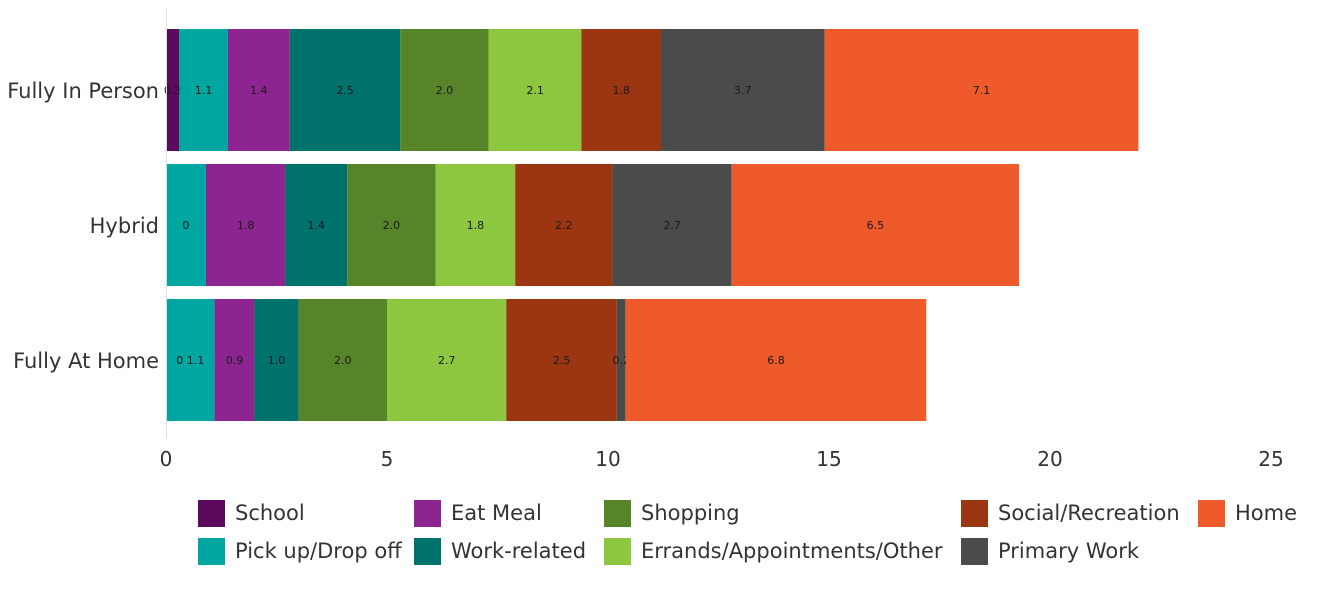  I want to click on bar-segment-home-fully-in-person, so click(981, 90).